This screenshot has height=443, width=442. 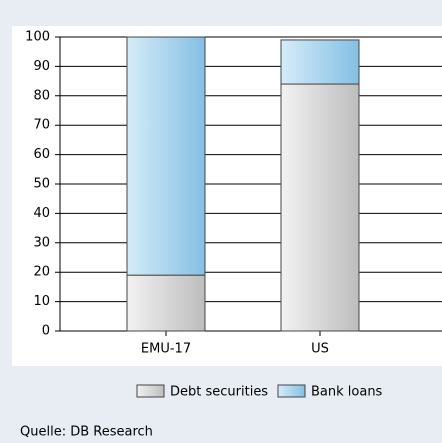 What do you see at coordinates (41, 154) in the screenshot?
I see `y-tick-label: 60` at bounding box center [41, 154].